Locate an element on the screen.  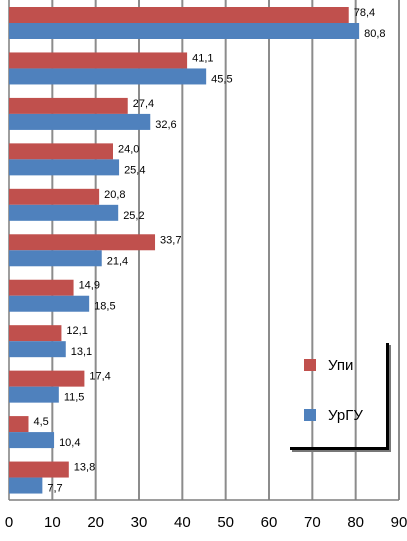
data-label: 18,5 is located at coordinates (104, 307).